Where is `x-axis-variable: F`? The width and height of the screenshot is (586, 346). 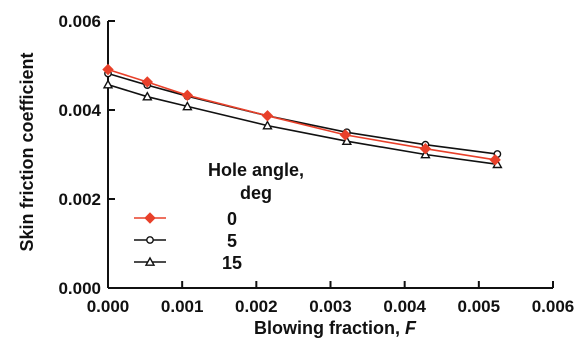
x-axis-variable: F is located at coordinates (411, 328).